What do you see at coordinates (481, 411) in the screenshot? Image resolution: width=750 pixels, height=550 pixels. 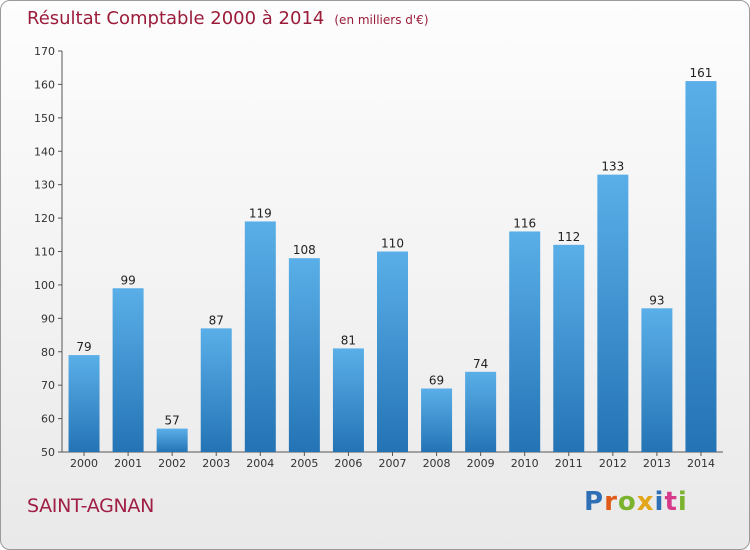 I see `bar-2009` at bounding box center [481, 411].